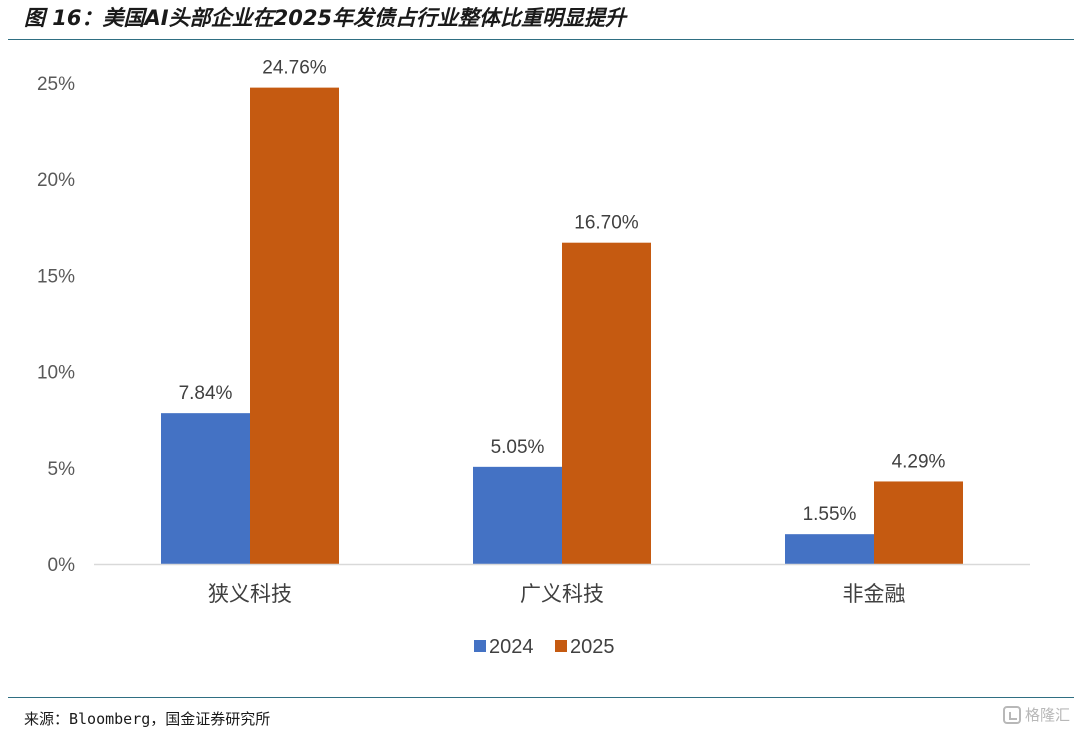  Describe the element at coordinates (541, 697) in the screenshot. I see `bottom-divider` at that location.